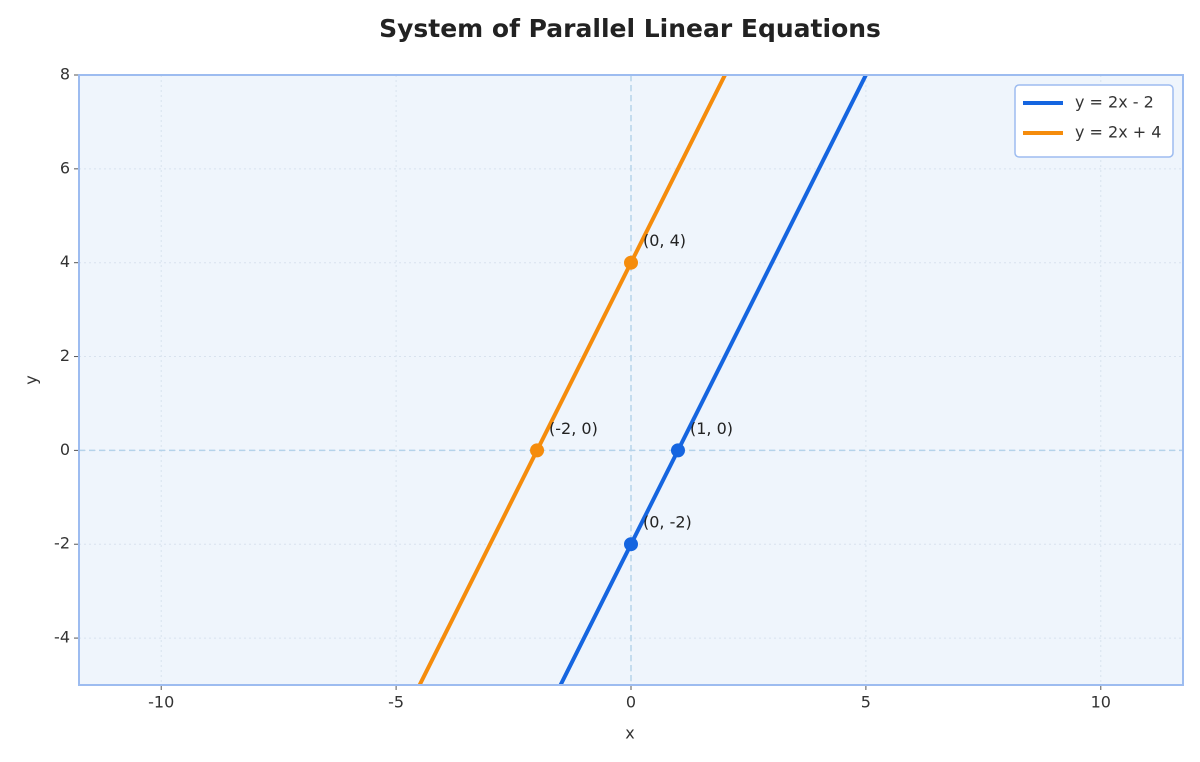  What do you see at coordinates (631, 702) in the screenshot?
I see `x-tick-label: 0` at bounding box center [631, 702].